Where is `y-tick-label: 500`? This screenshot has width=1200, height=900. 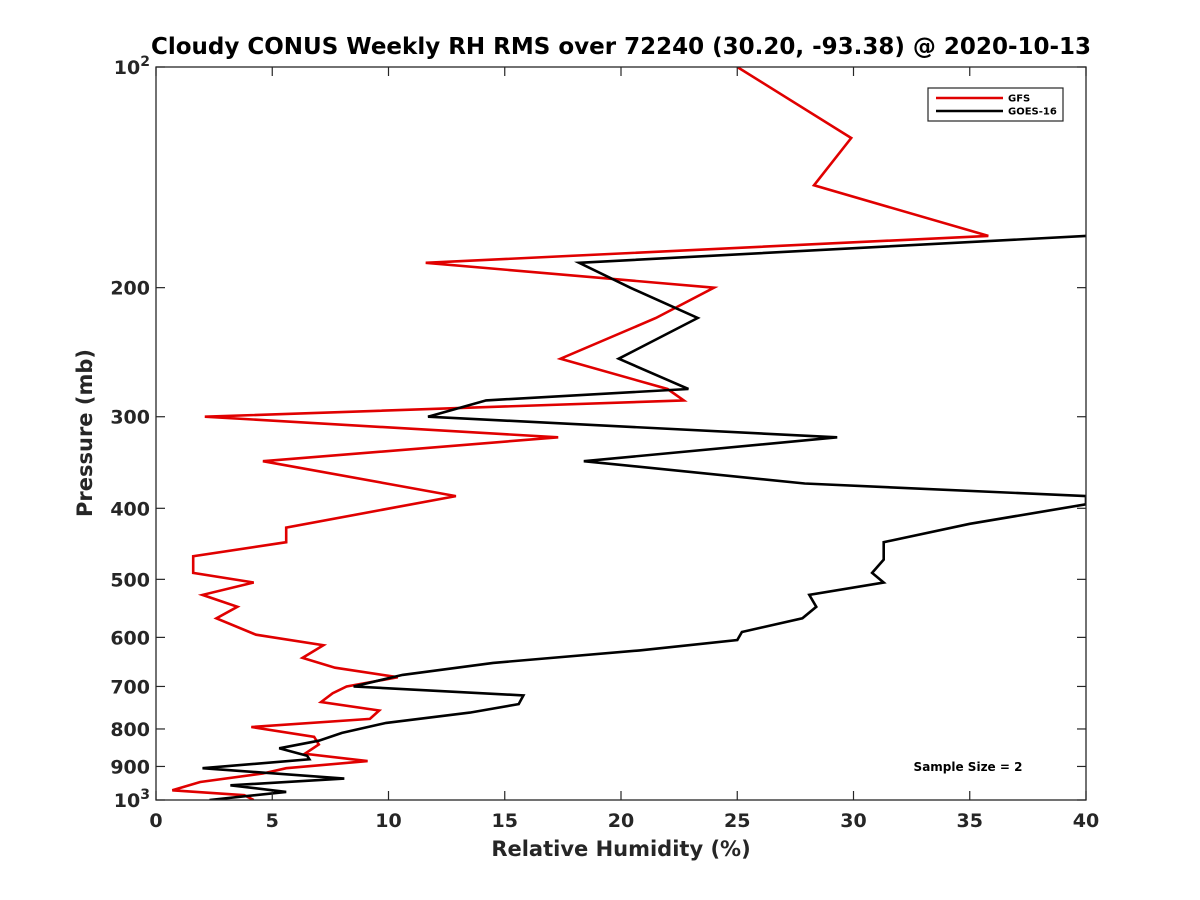
y-tick-label: 500 is located at coordinates (130, 580).